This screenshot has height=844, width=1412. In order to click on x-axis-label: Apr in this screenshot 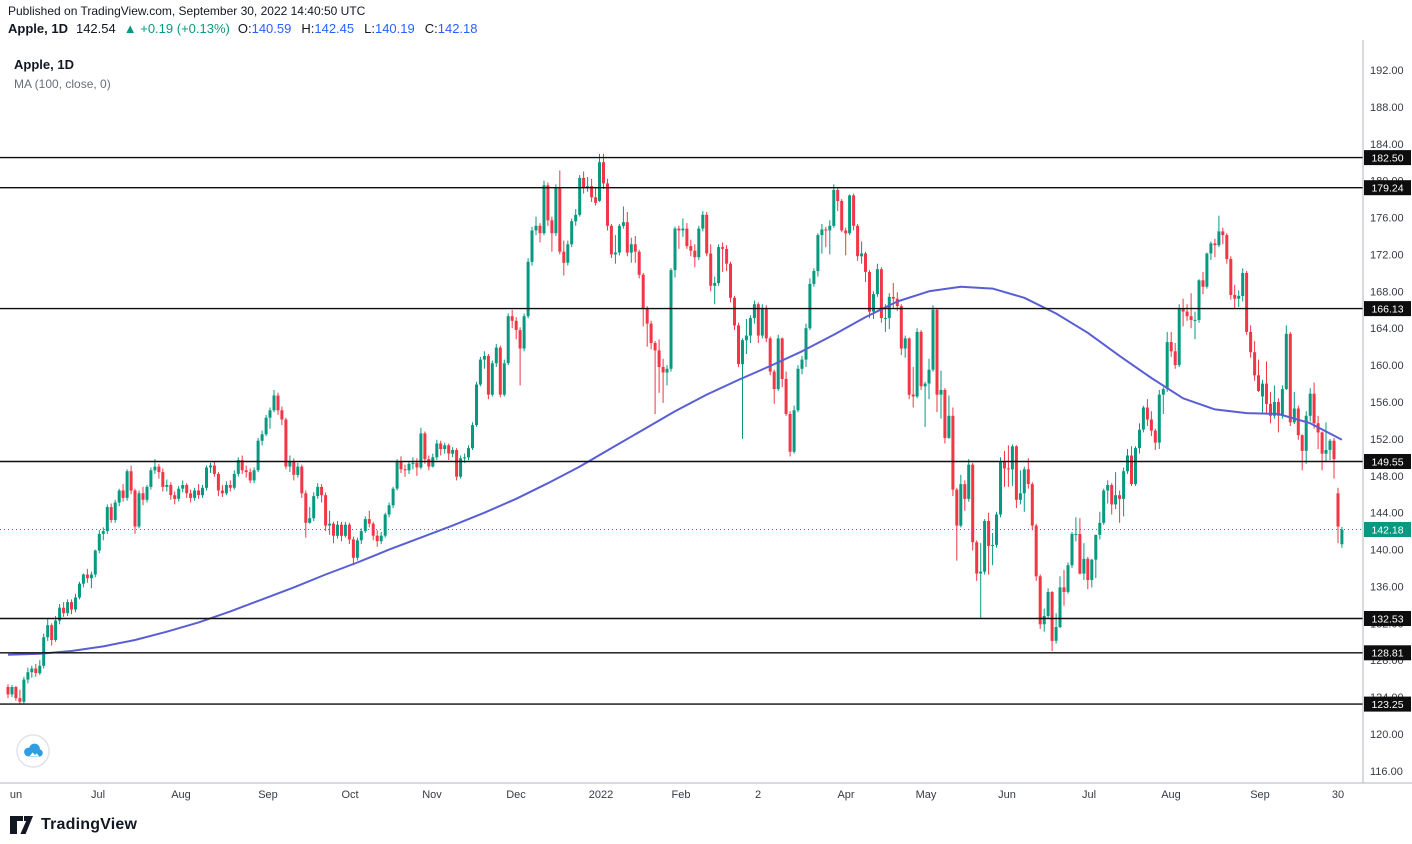, I will do `click(845, 795)`.